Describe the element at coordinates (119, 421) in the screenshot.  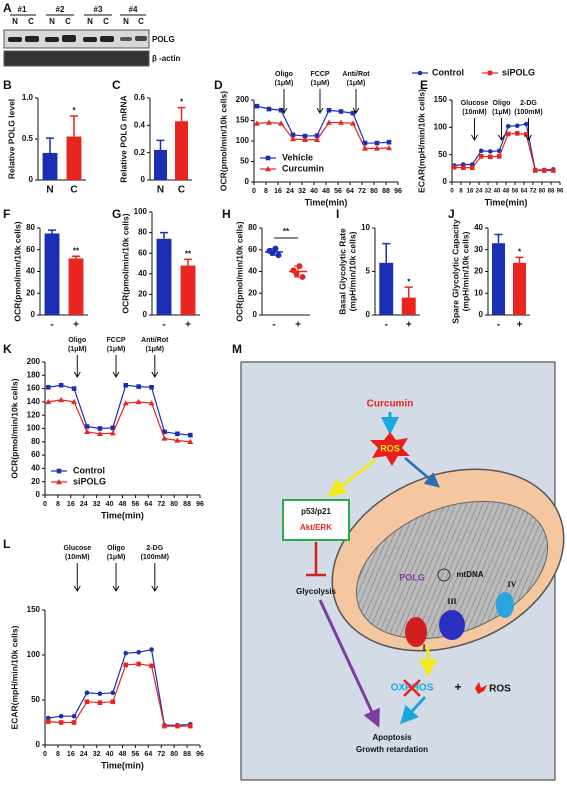
I see `series-line` at that location.